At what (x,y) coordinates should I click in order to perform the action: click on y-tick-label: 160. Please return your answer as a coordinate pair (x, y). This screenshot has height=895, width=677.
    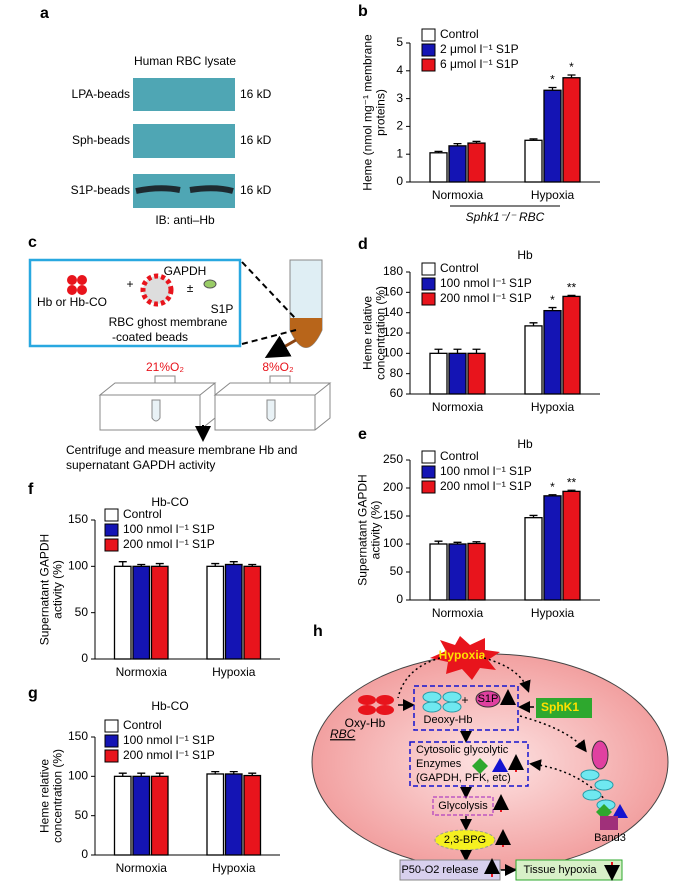
    Looking at the image, I should click on (393, 292).